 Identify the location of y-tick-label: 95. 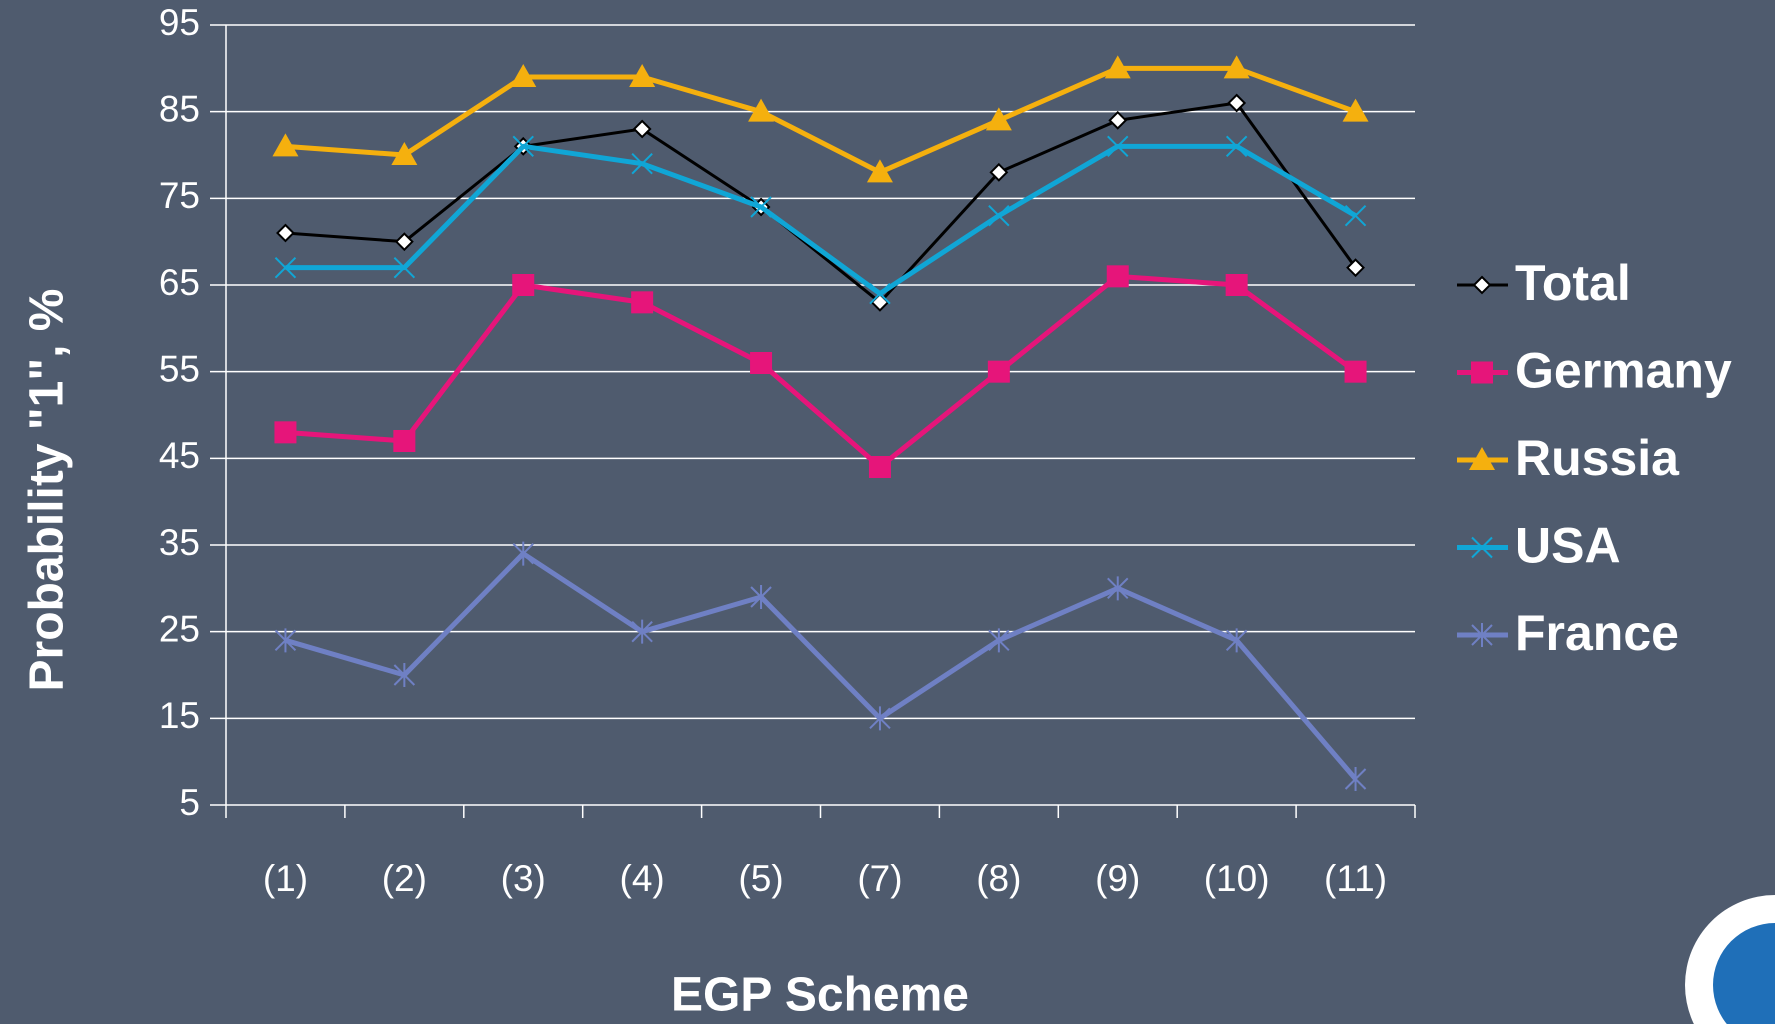
(179, 22).